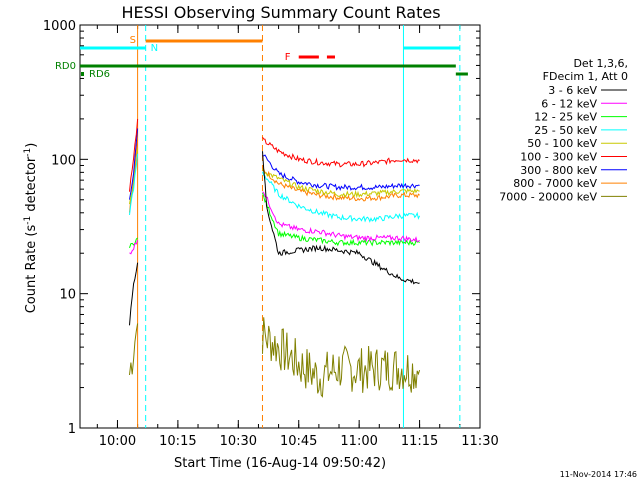  What do you see at coordinates (565, 117) in the screenshot?
I see `legend-entry-label: 12 - 25 keV` at bounding box center [565, 117].